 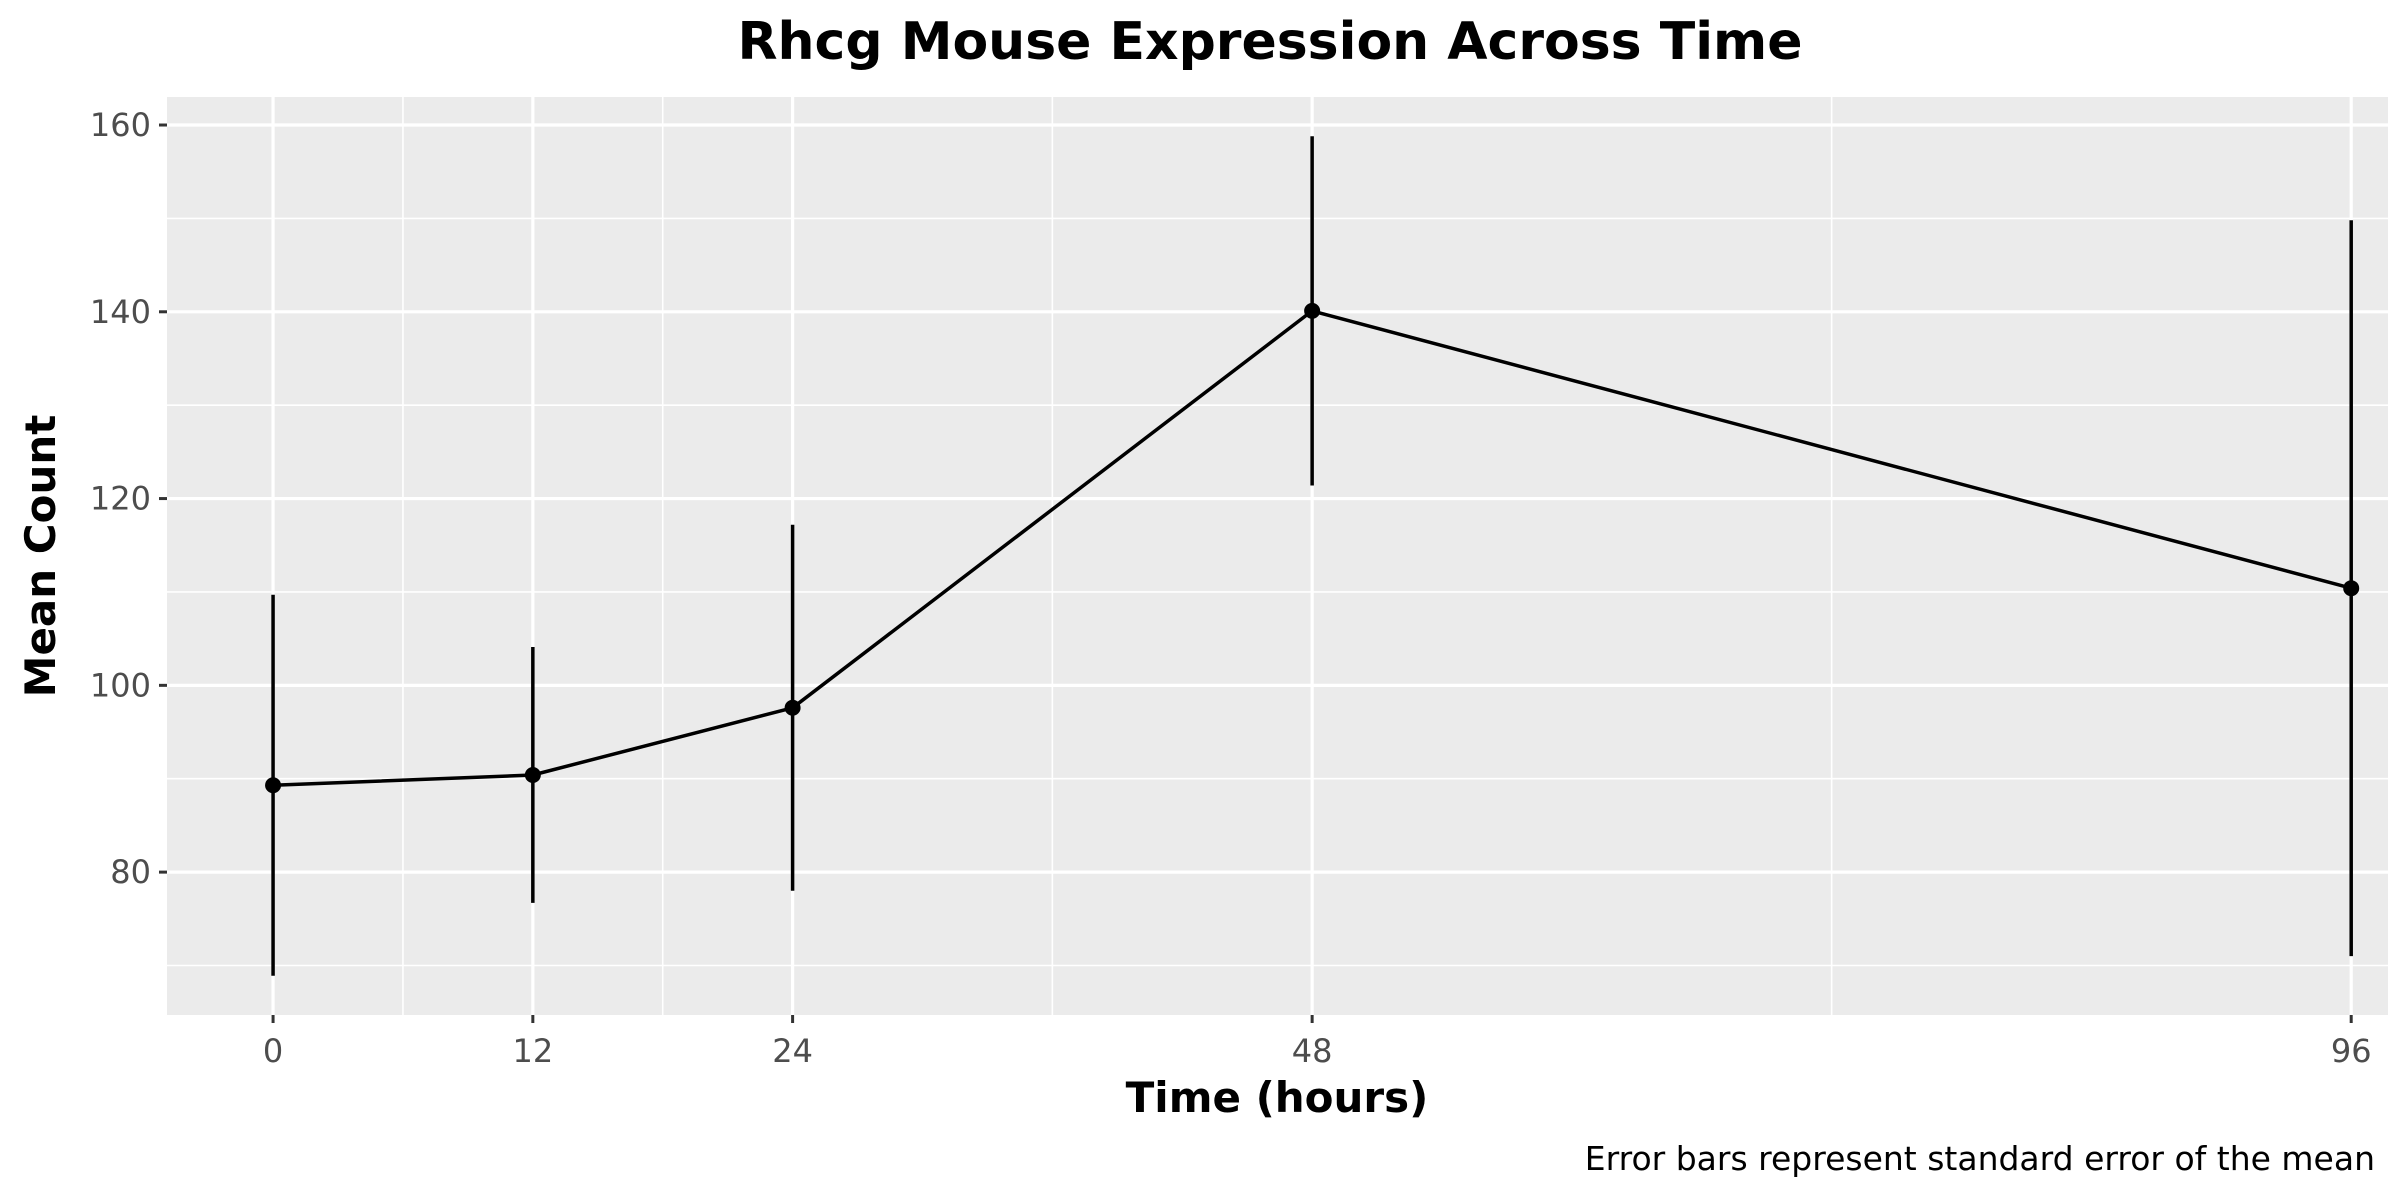 What do you see at coordinates (1277, 1097) in the screenshot?
I see `x-axis-title: Time (hours)` at bounding box center [1277, 1097].